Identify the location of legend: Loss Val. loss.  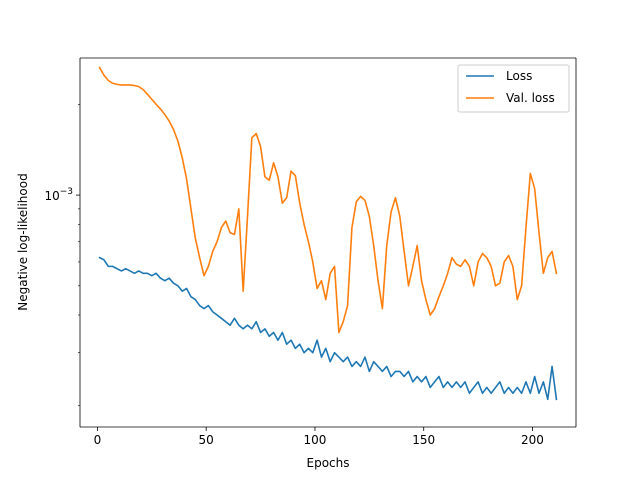
(513, 88).